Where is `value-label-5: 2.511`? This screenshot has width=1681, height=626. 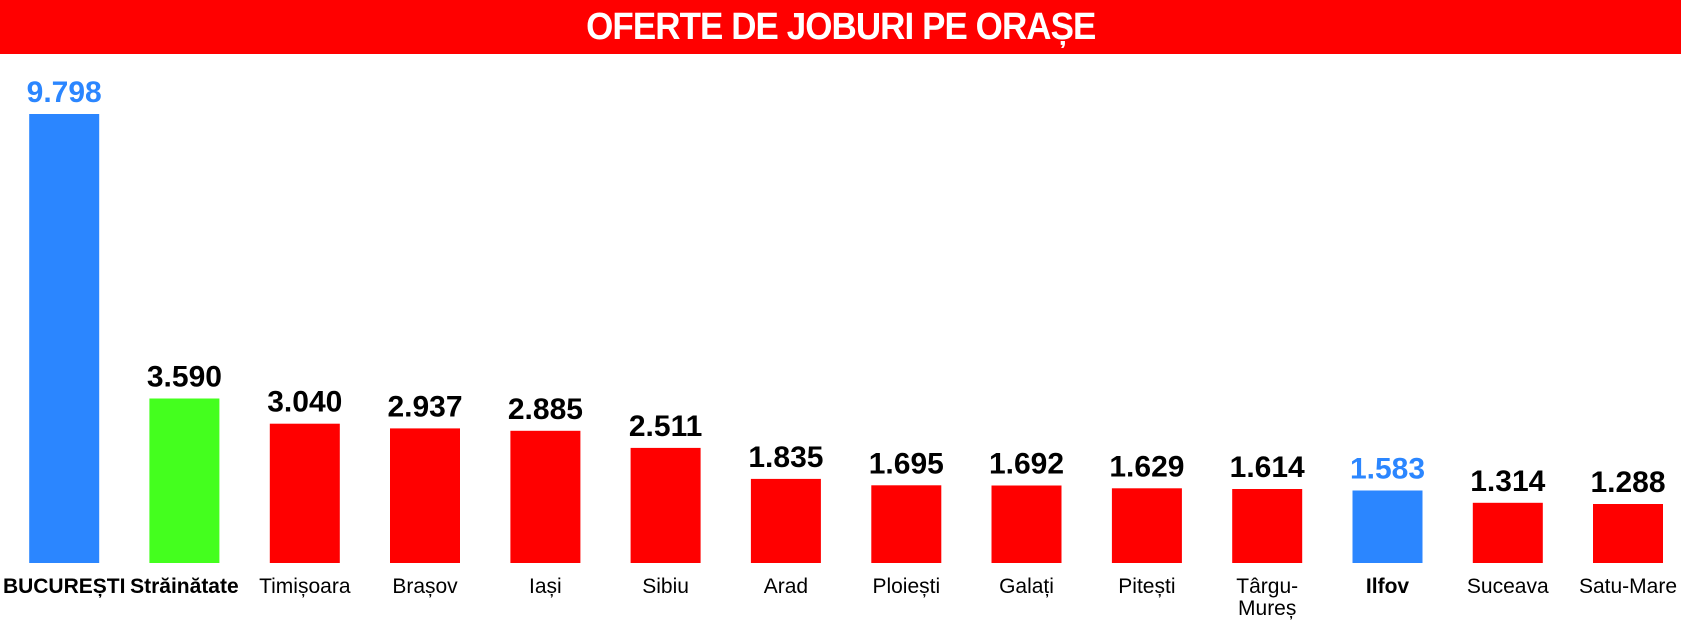 value-label-5: 2.511 is located at coordinates (665, 426).